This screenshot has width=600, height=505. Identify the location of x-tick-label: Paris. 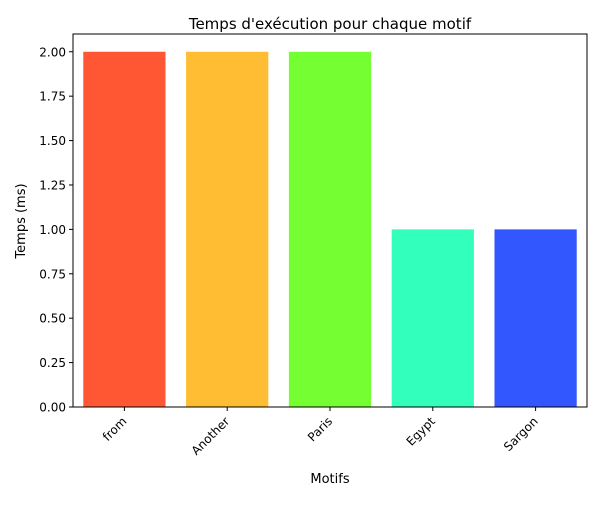
(320, 429).